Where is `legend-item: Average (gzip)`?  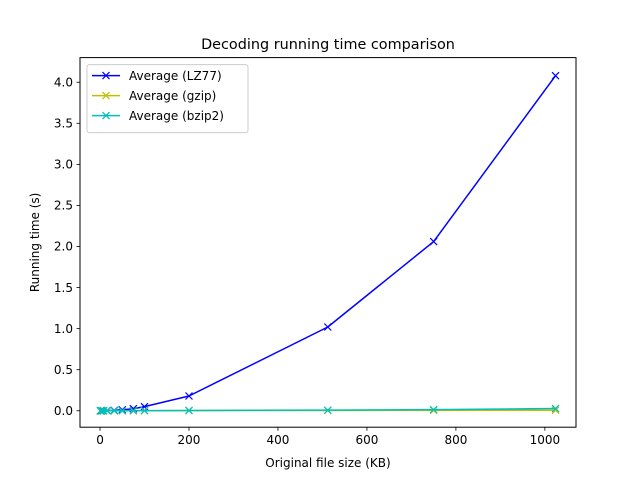
legend-item: Average (gzip) is located at coordinates (154, 96).